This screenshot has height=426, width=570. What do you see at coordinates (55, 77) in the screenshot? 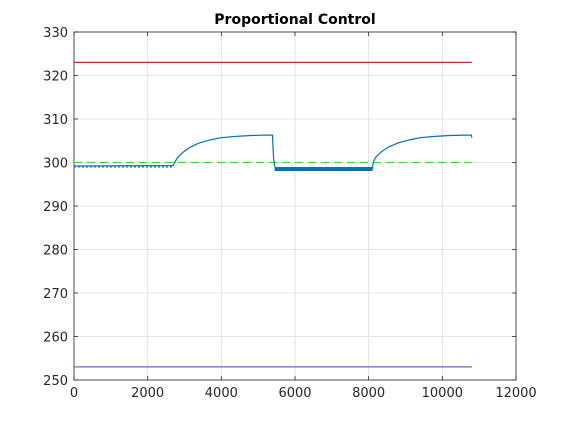
I see `y-tick-label: 320` at bounding box center [55, 77].